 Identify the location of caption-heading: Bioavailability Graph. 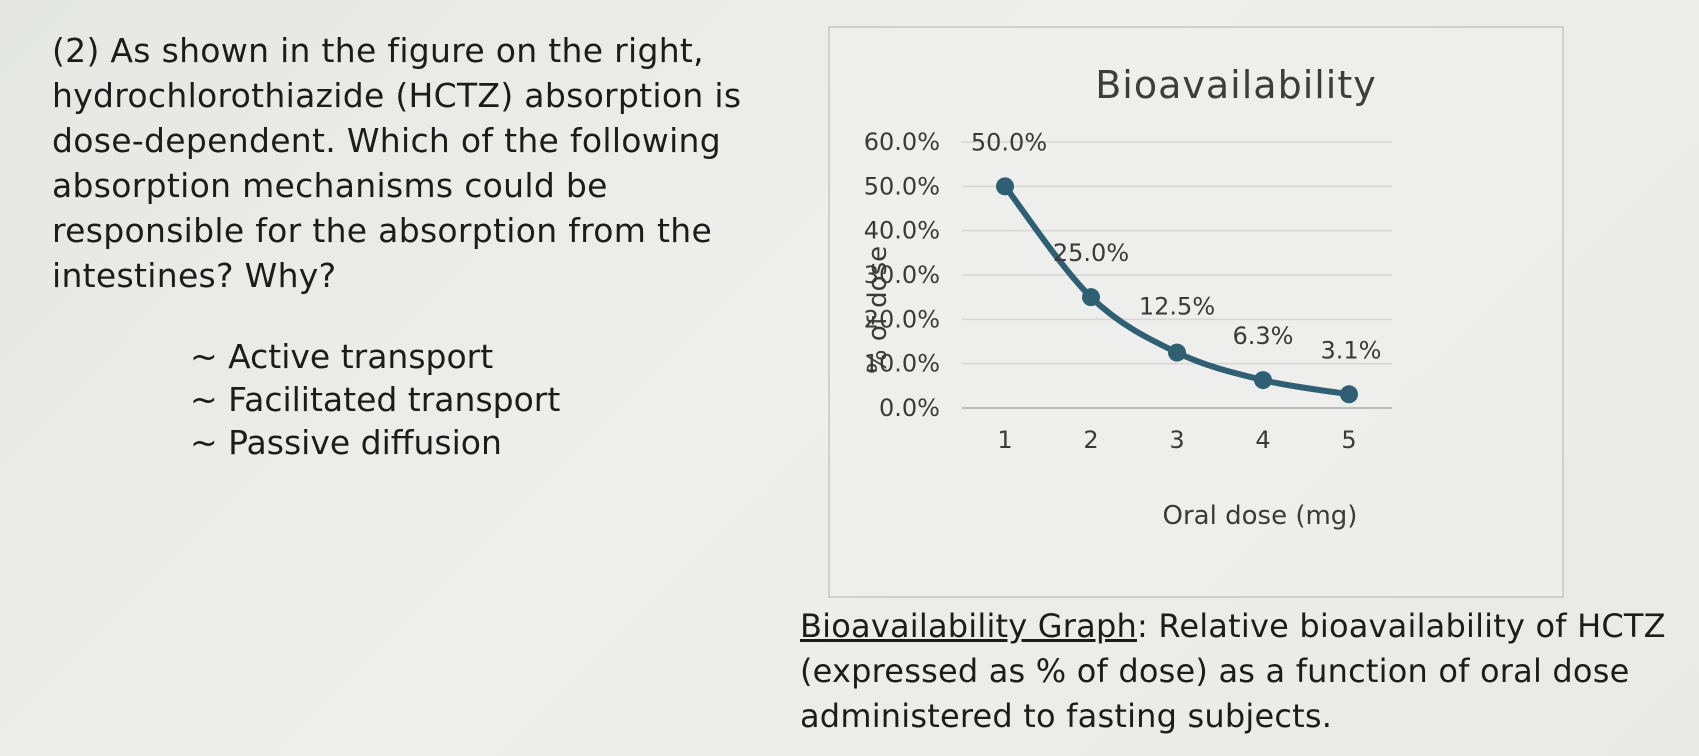
(968, 626).